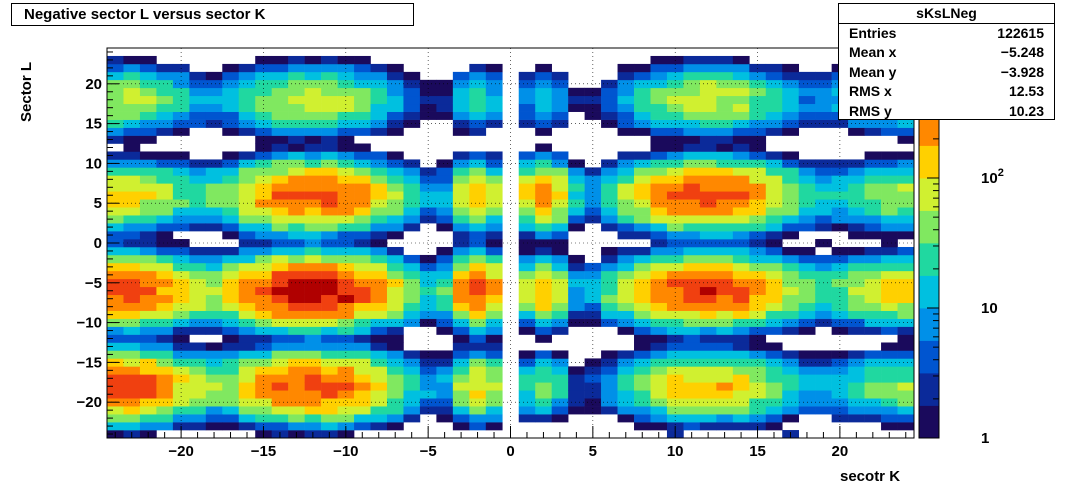 The height and width of the screenshot is (487, 1075). Describe the element at coordinates (989, 308) in the screenshot. I see `colorbar-tick-label: 10` at that location.